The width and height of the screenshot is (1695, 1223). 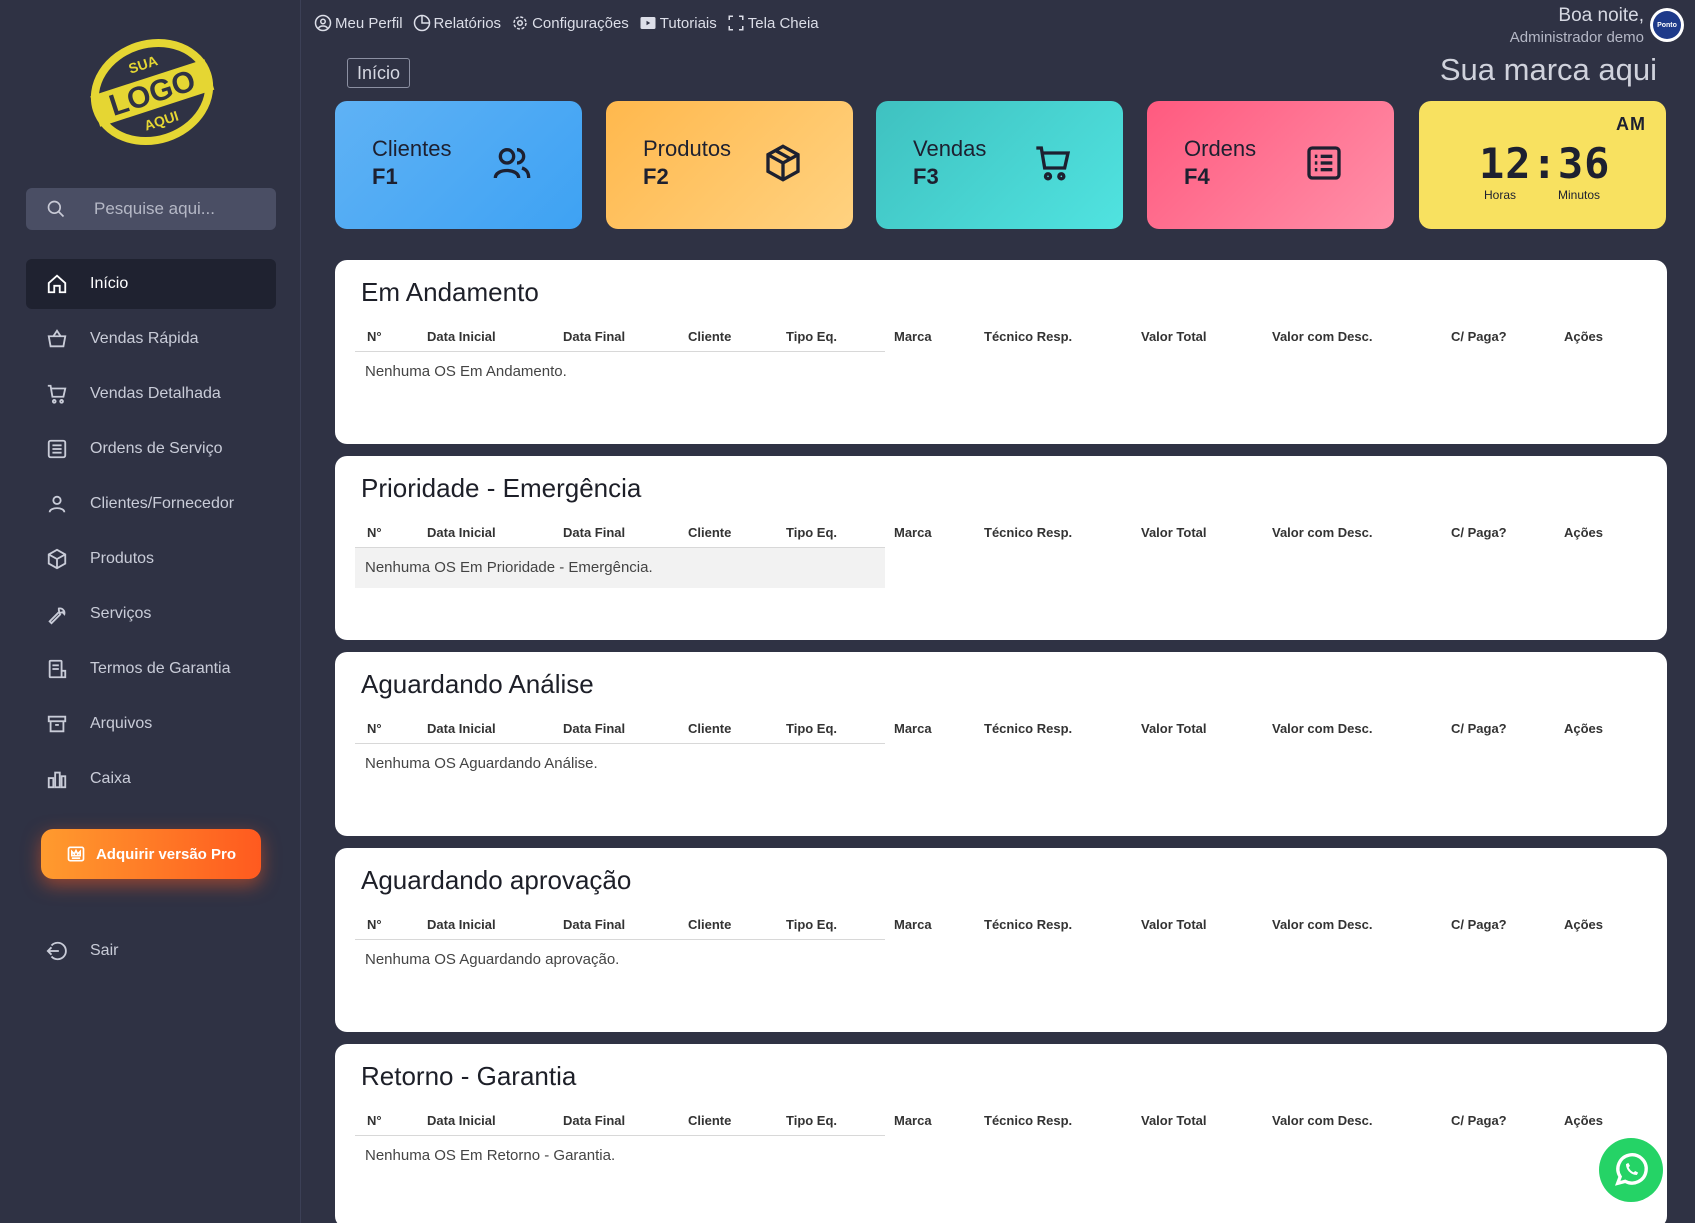 What do you see at coordinates (151, 779) in the screenshot?
I see `sidebar-item-caixa: Caixa` at bounding box center [151, 779].